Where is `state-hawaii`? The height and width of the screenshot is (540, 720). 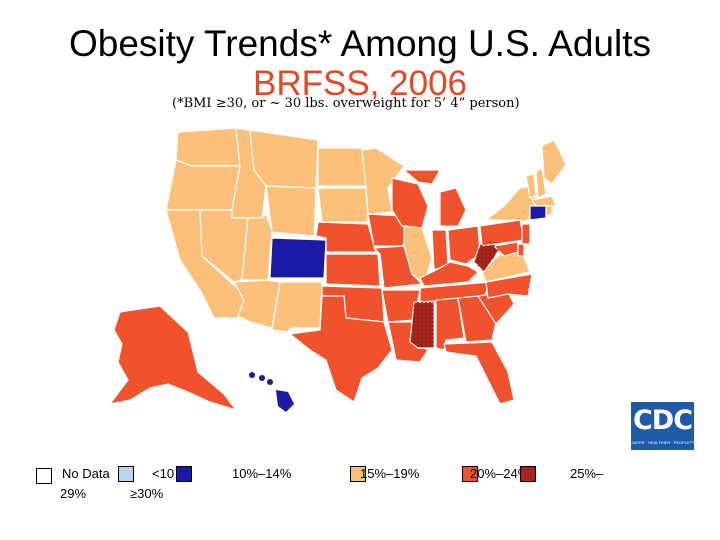 state-hawaii is located at coordinates (271, 392).